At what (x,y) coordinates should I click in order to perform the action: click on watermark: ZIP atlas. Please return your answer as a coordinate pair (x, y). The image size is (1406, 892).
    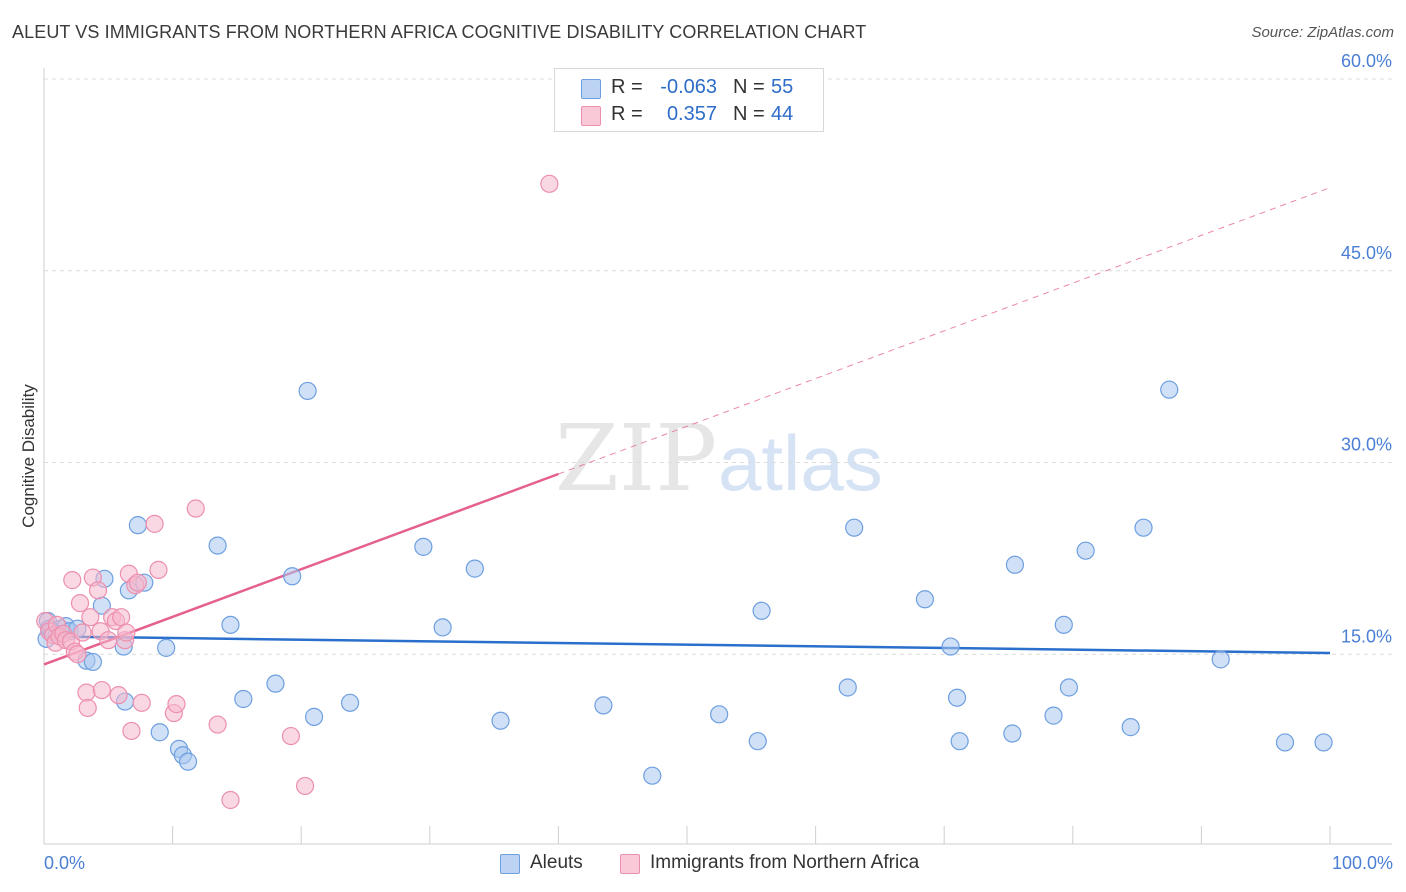
    Looking at the image, I should click on (719, 458).